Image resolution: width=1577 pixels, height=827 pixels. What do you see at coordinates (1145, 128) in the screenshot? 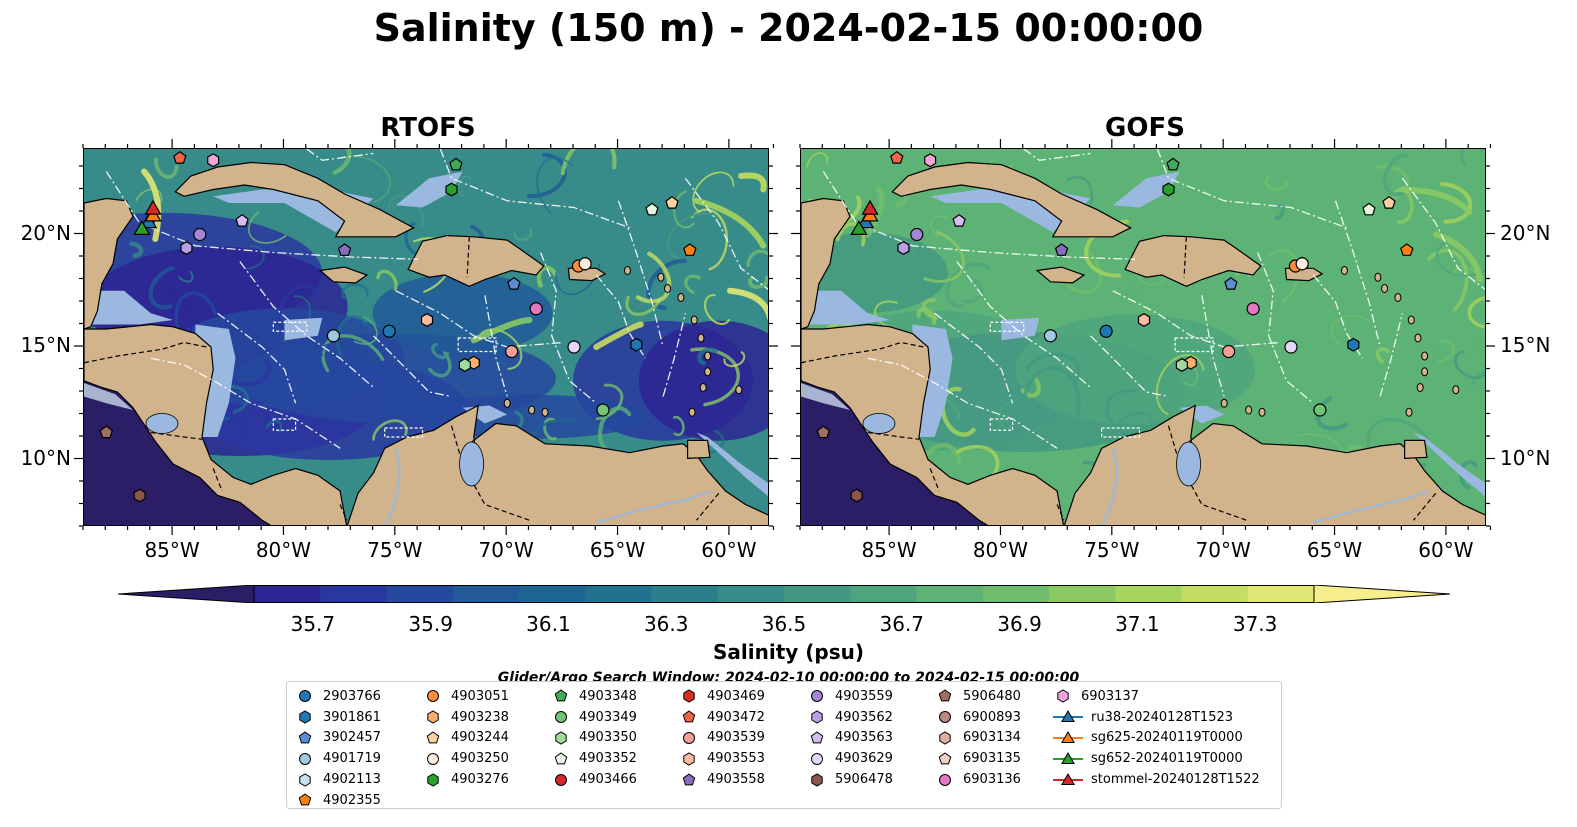
I see `panel-title-gofs: GOFS` at bounding box center [1145, 128].